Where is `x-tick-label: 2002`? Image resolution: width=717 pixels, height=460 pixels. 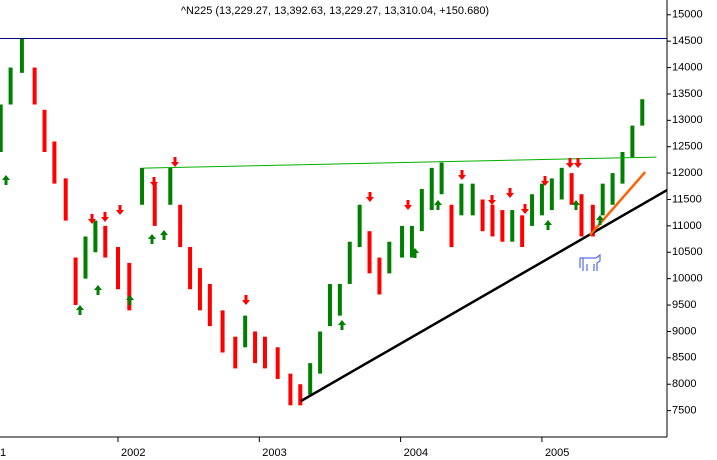 x-tick-label: 2002 is located at coordinates (133, 453).